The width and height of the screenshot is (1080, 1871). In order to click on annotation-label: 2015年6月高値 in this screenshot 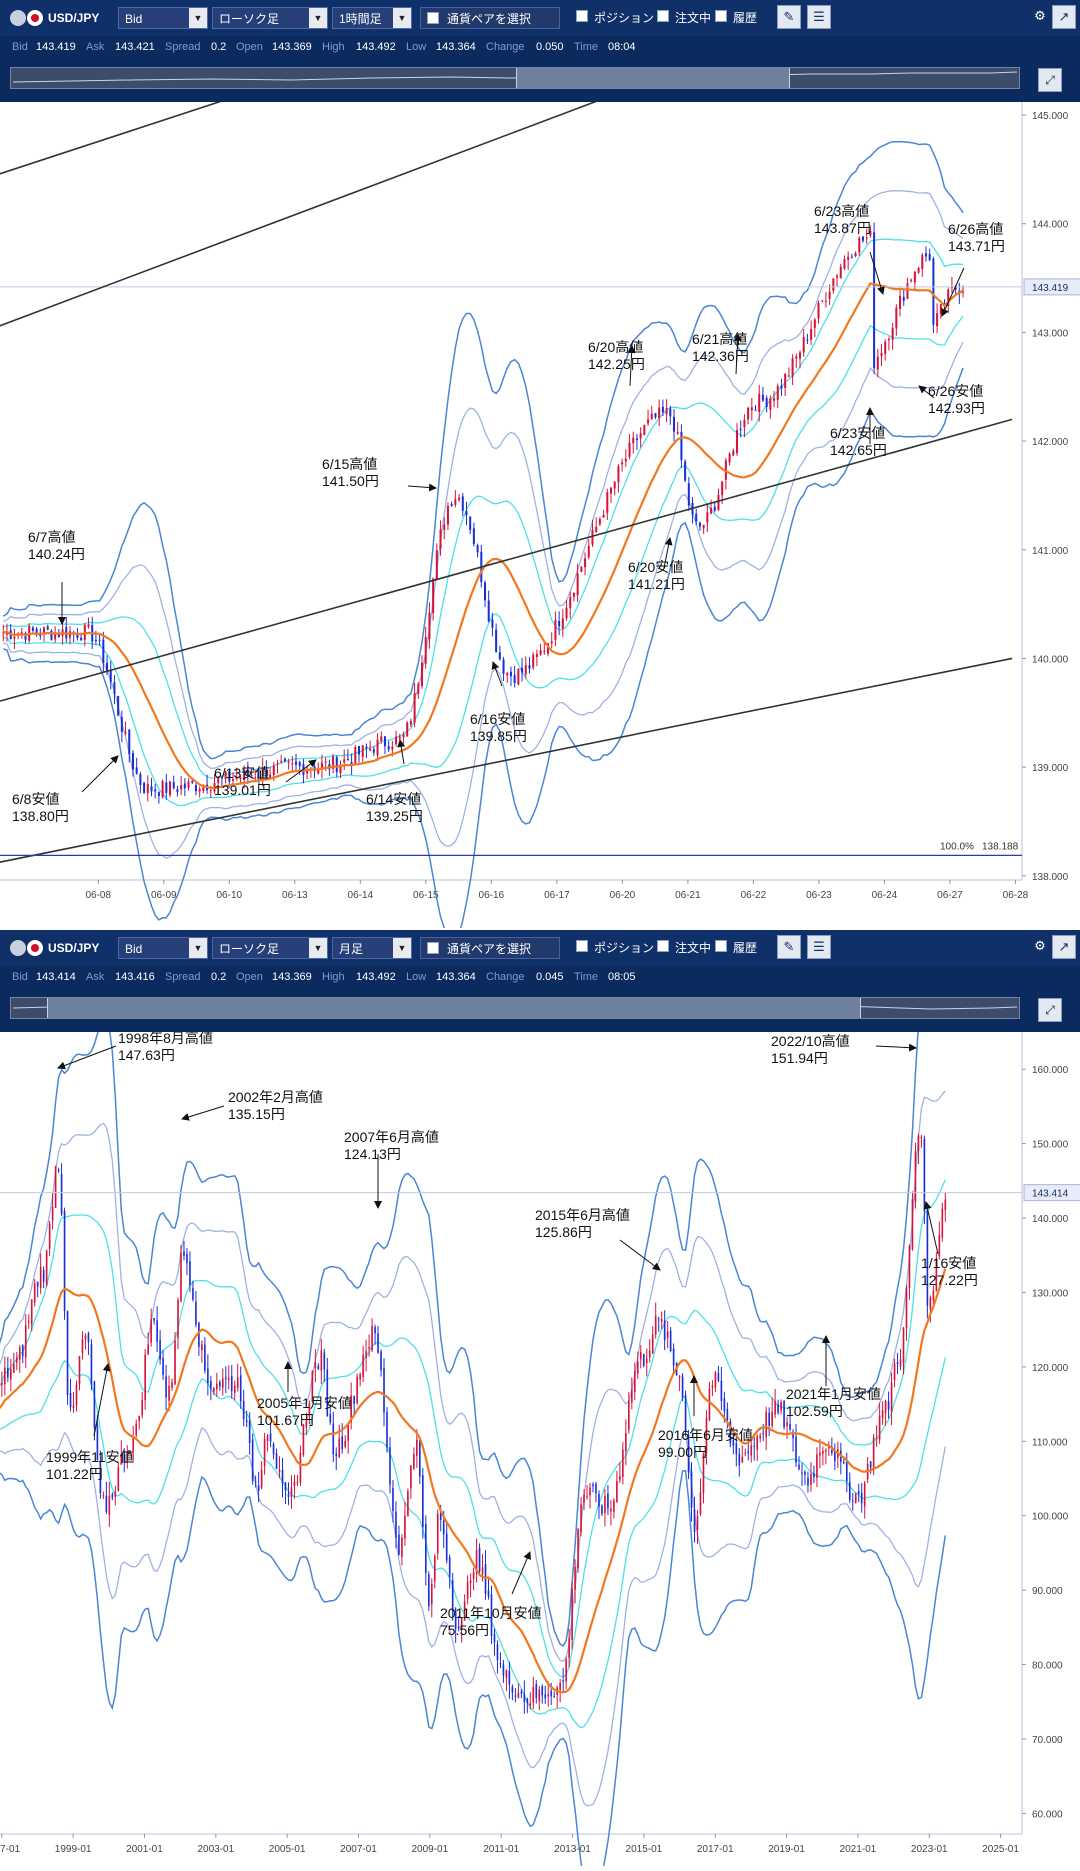, I will do `click(582, 1215)`.